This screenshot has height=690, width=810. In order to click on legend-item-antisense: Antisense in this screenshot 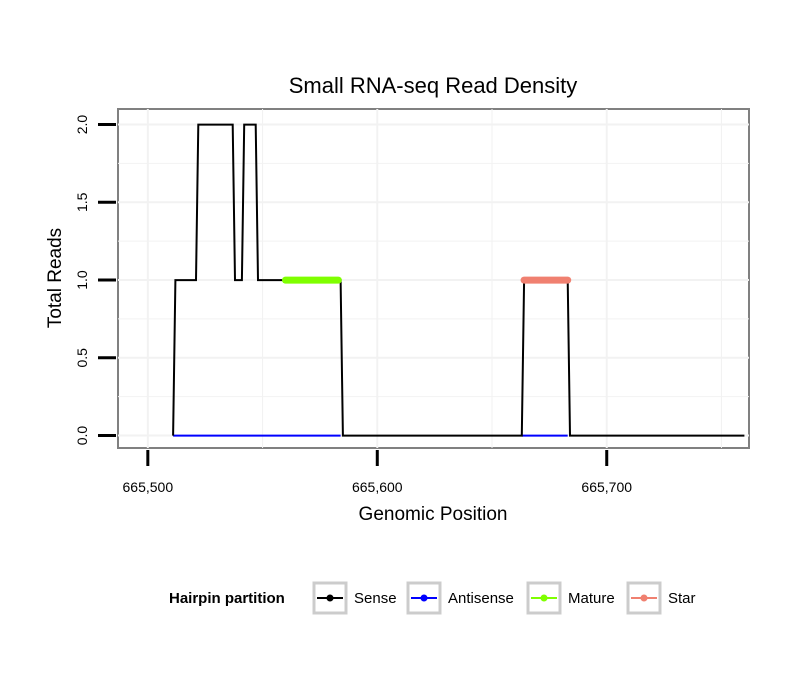, I will do `click(460, 598)`.